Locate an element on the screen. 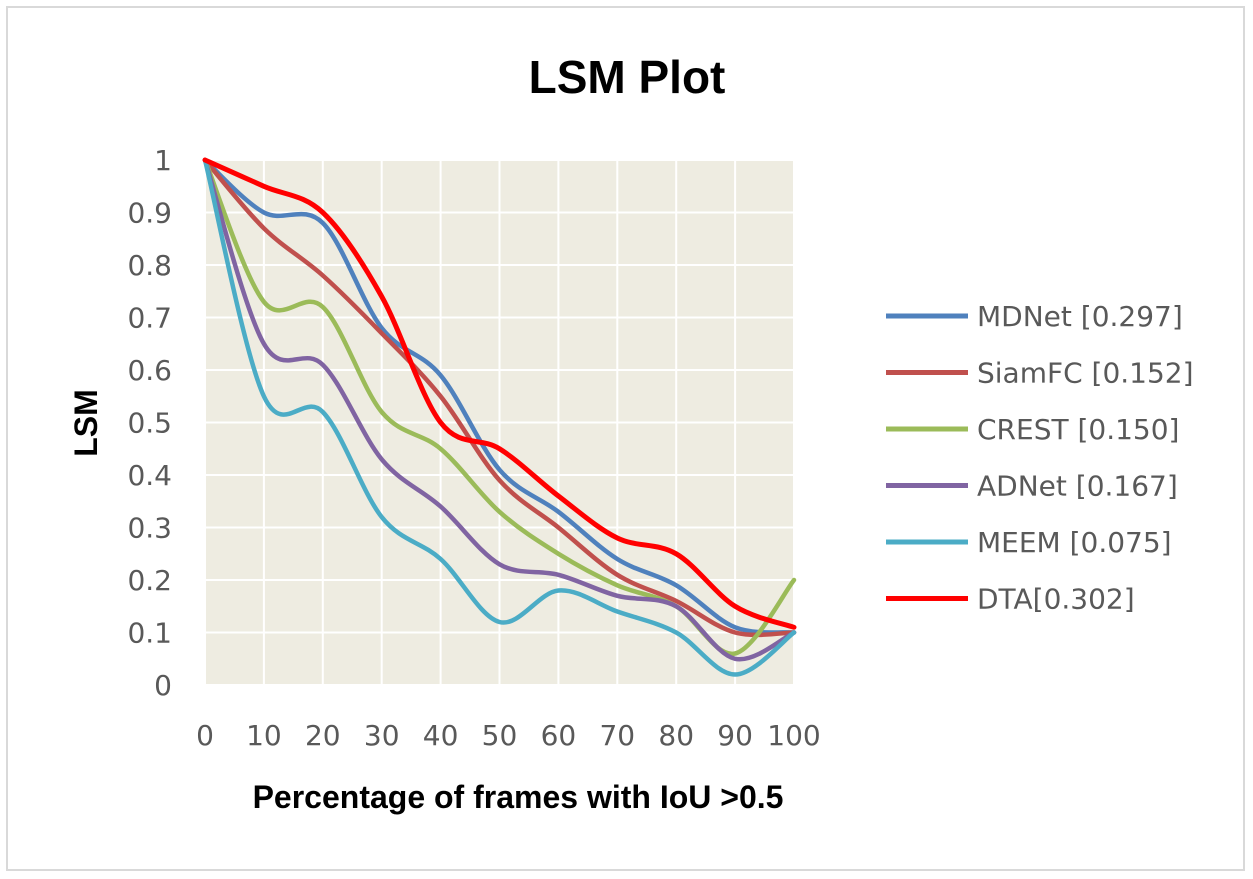  chart-title: LSM Plot is located at coordinates (627, 77).